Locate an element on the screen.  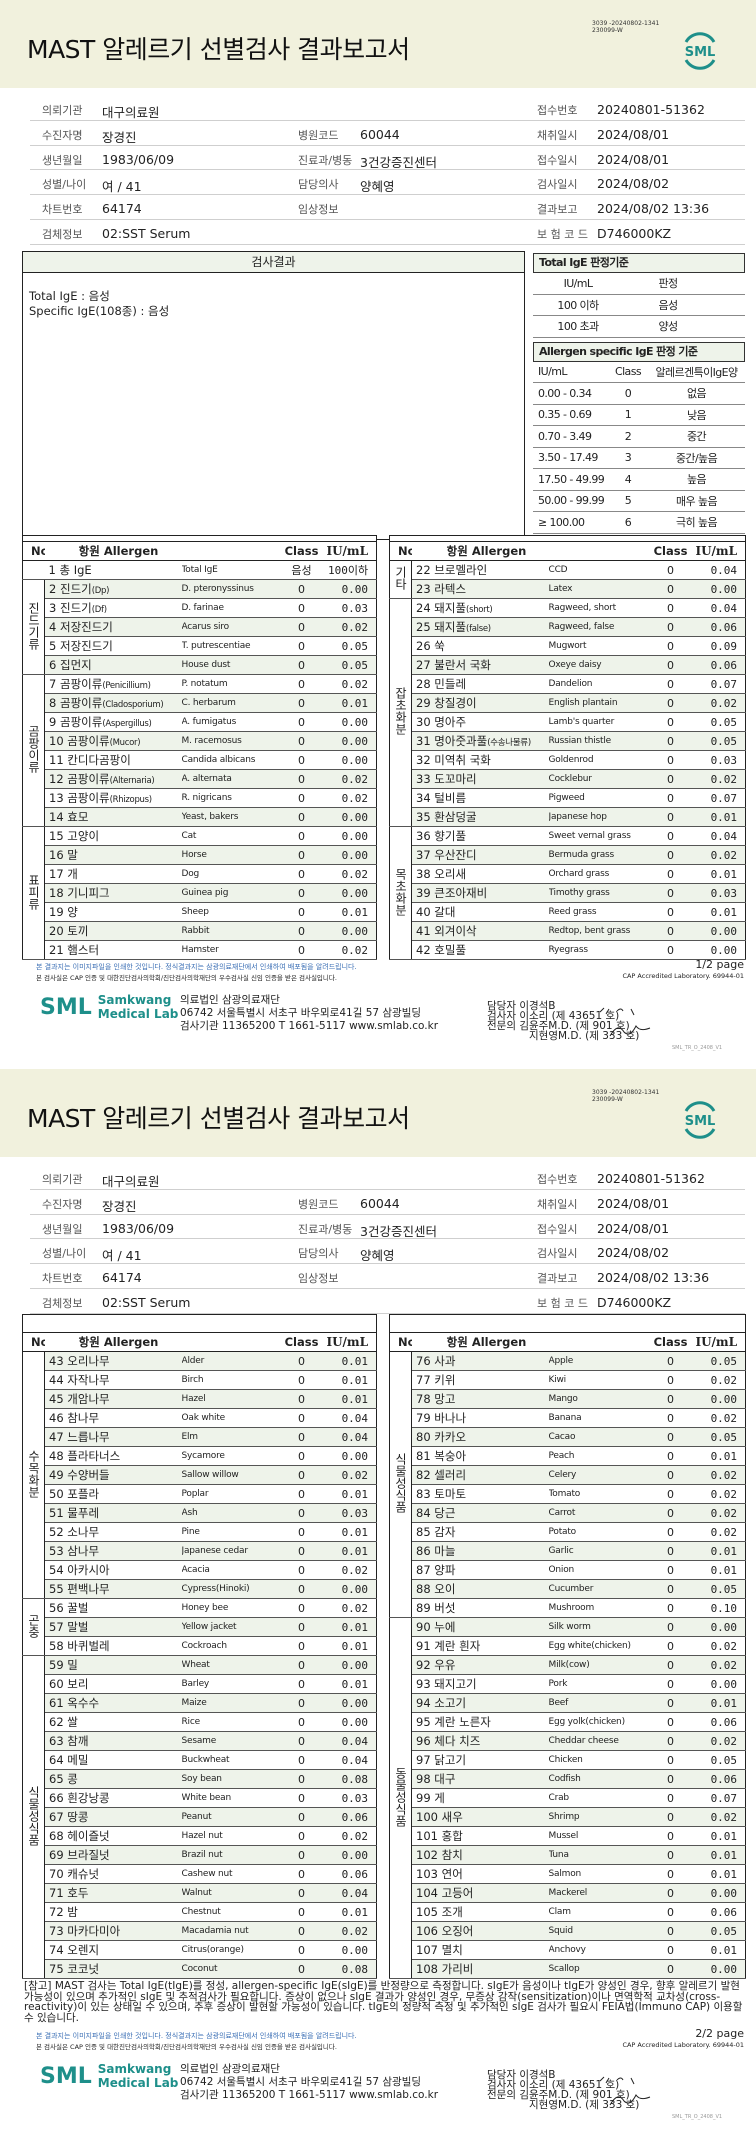
allergen-name: 21 햄스터 is located at coordinates (113, 950).